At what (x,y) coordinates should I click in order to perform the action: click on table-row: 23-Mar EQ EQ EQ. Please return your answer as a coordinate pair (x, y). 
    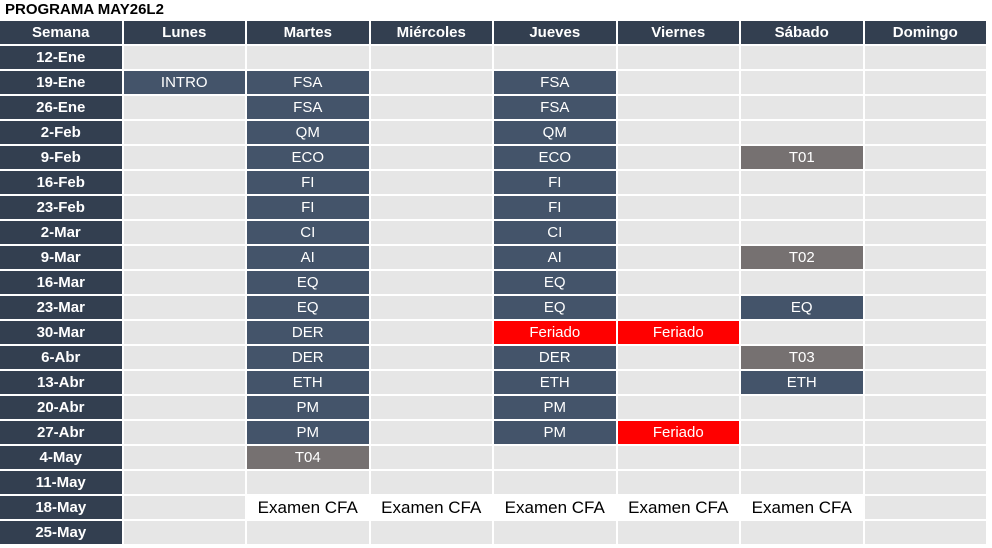
    Looking at the image, I should click on (495, 308).